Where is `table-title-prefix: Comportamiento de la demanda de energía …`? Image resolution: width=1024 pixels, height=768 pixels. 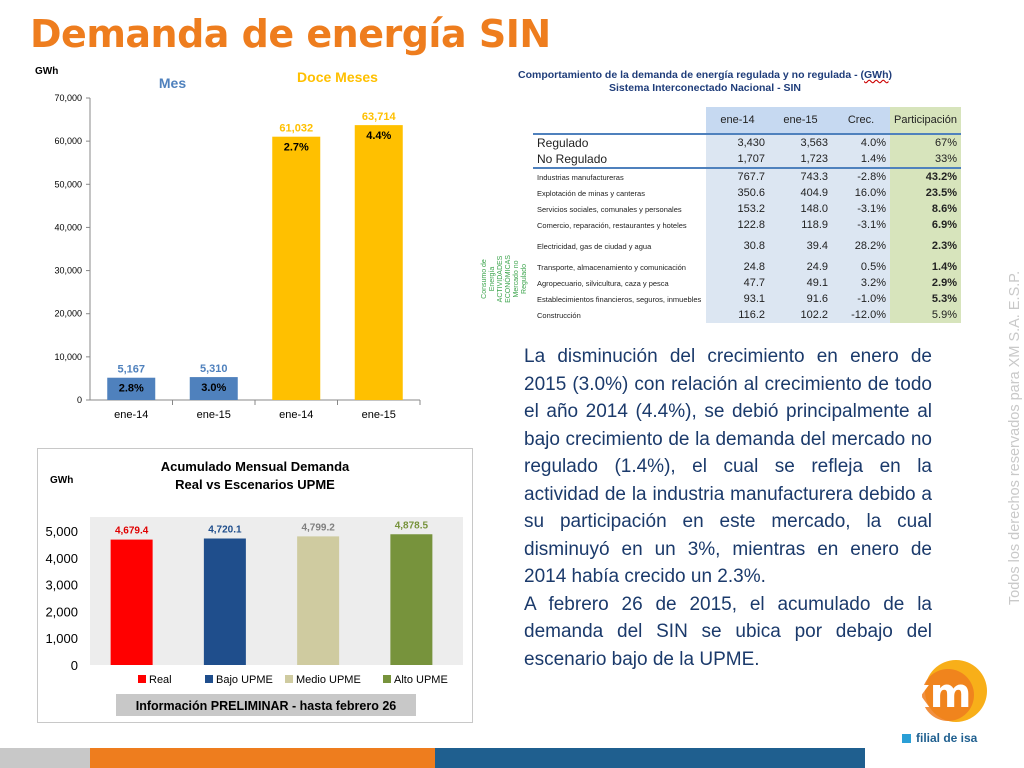
table-title-prefix: Comportamiento de la demanda de energía … is located at coordinates (691, 75).